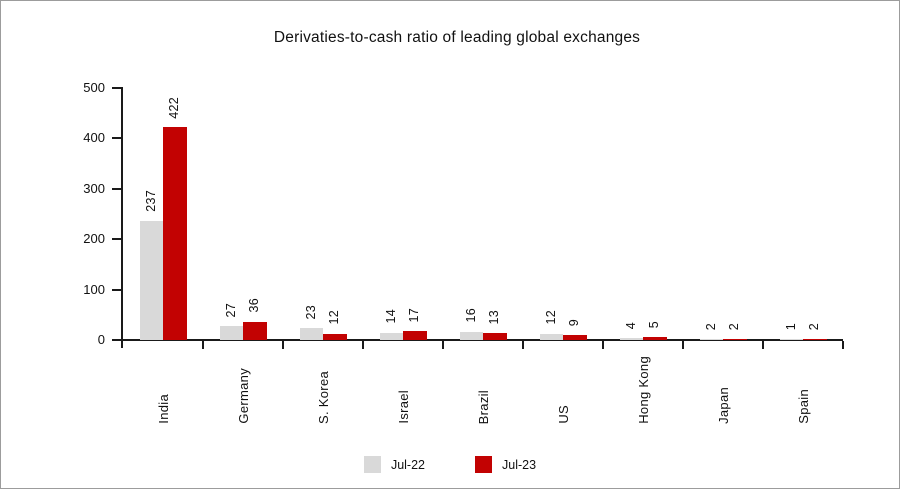 This screenshot has width=900, height=489. Describe the element at coordinates (151, 280) in the screenshot. I see `bar-jul-22-india` at that location.